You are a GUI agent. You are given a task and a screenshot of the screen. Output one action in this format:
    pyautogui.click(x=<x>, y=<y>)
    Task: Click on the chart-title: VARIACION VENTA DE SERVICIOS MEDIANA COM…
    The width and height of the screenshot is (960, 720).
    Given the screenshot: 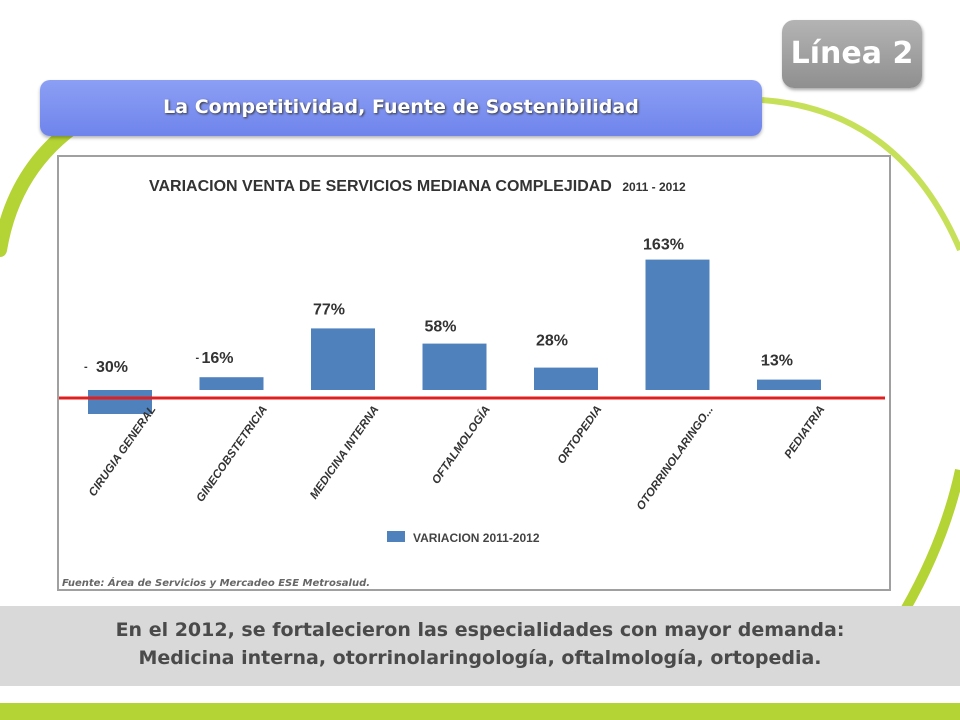 What is the action you would take?
    pyautogui.click(x=417, y=186)
    